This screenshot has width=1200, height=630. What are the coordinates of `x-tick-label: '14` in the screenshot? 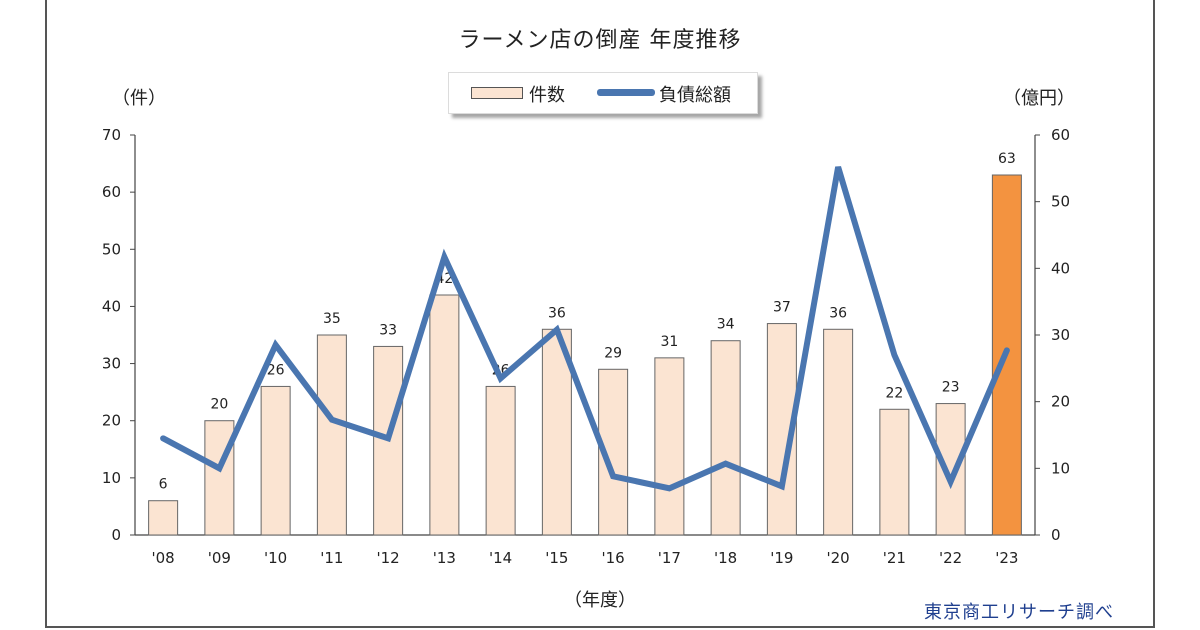 It's located at (500, 558).